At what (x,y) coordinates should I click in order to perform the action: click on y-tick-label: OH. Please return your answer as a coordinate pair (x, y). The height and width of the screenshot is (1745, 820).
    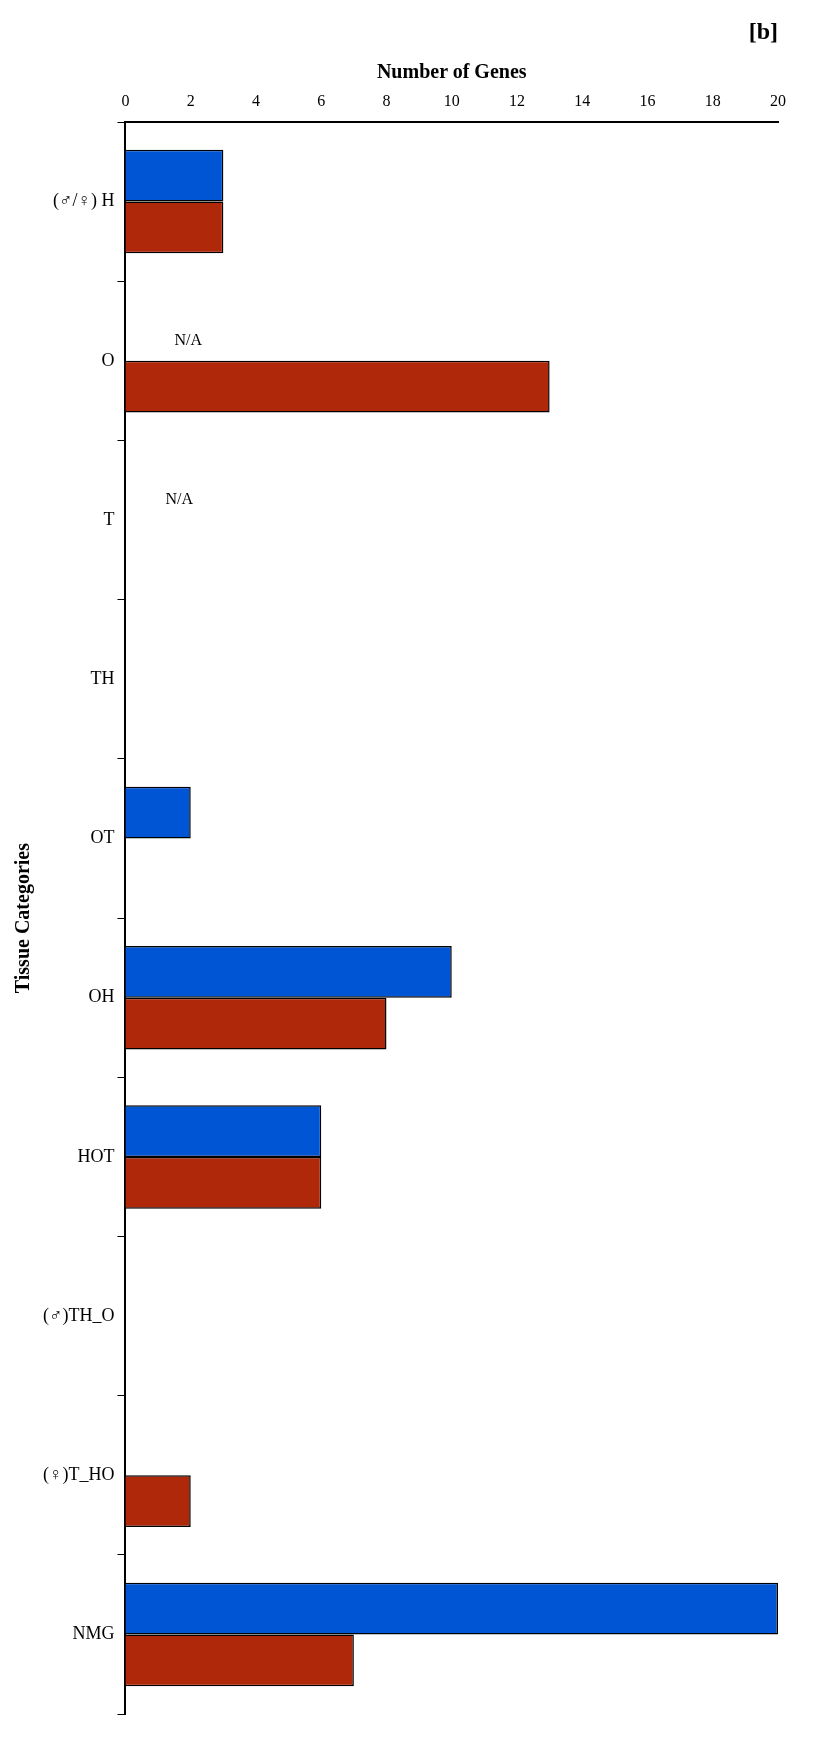
    Looking at the image, I should click on (101, 996).